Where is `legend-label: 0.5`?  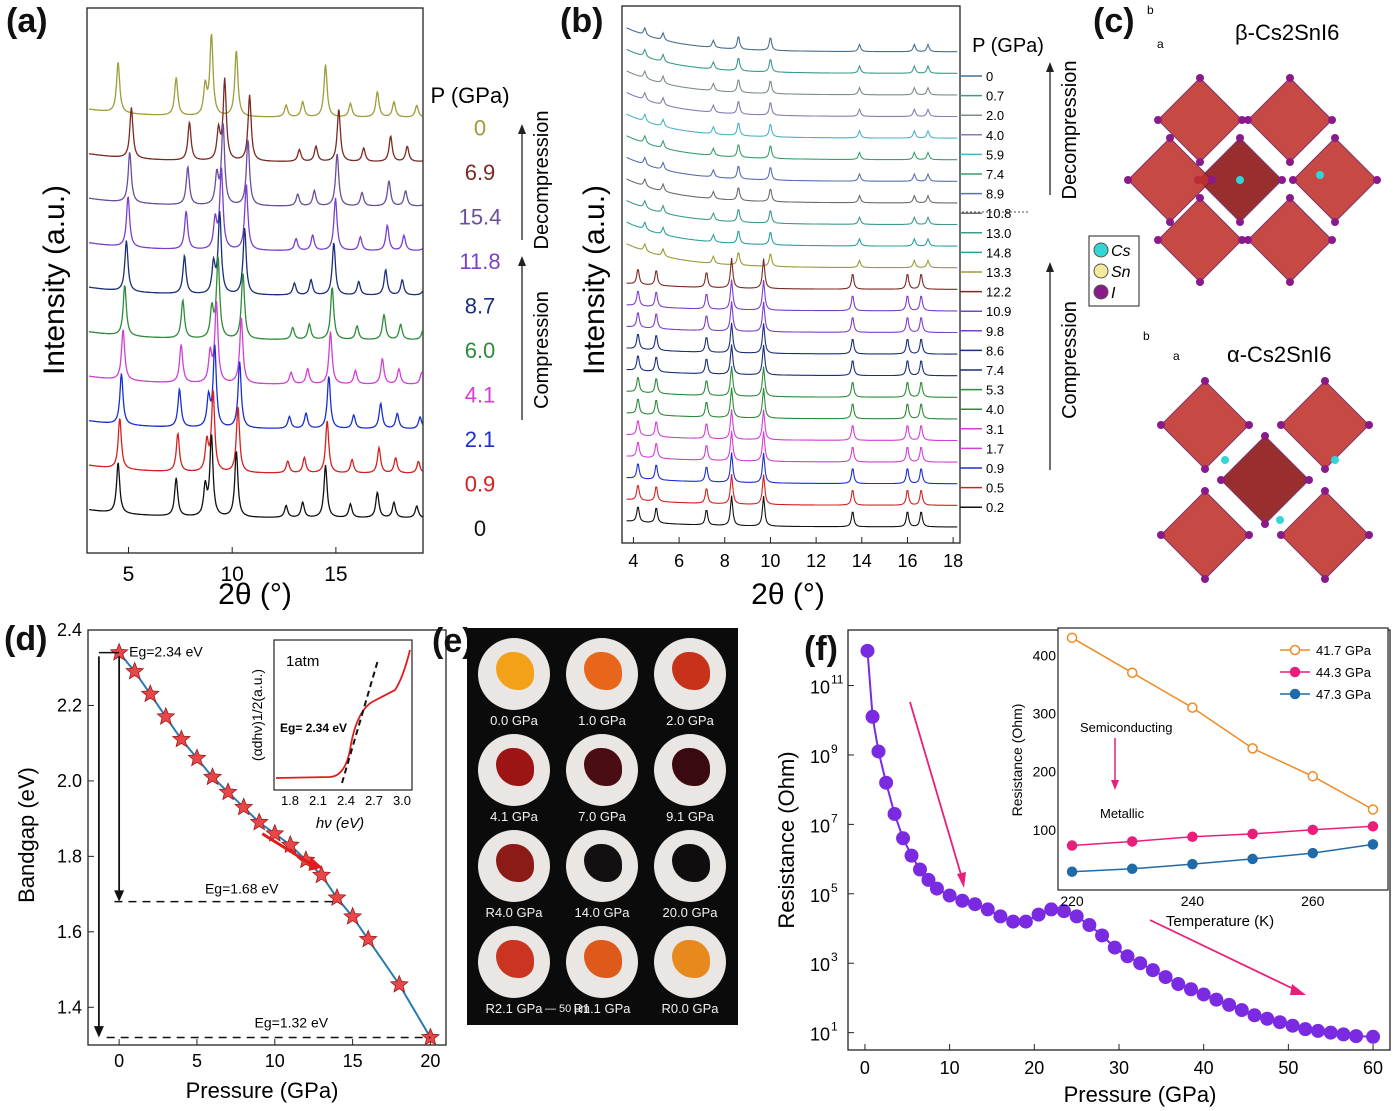
legend-label: 0.5 is located at coordinates (995, 488).